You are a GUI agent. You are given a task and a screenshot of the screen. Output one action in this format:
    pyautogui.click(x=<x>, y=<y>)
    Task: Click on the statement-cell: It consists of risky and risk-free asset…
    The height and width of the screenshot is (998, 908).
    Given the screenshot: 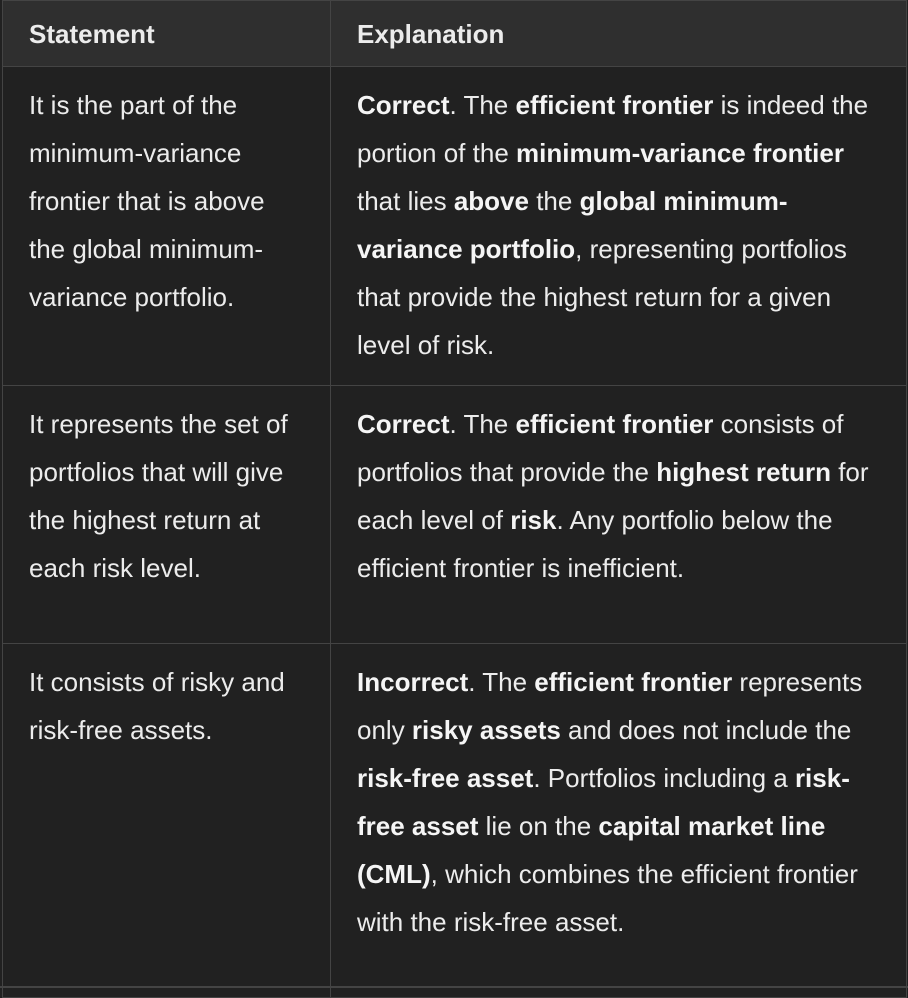 What is the action you would take?
    pyautogui.click(x=166, y=820)
    